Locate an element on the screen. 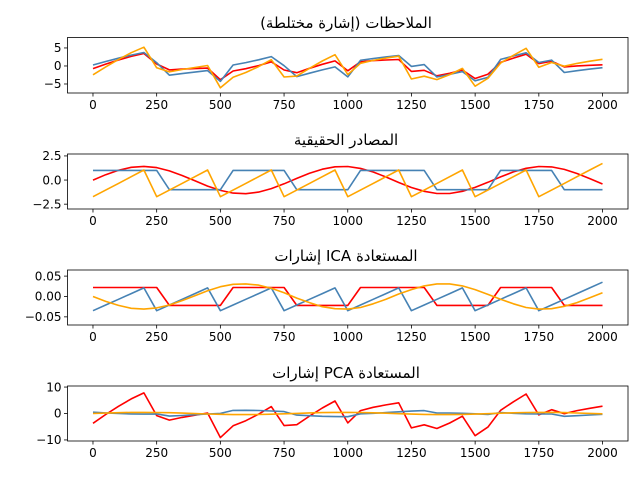  subplot-title: إشارات ICA المستعادة is located at coordinates (345, 256).